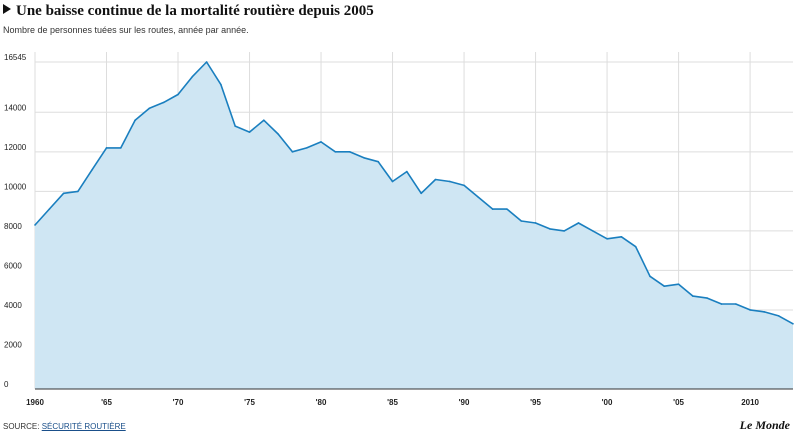 Image resolution: width=800 pixels, height=433 pixels. I want to click on source-link: SÉCURITÉ ROUTIÈRE, so click(83, 426).